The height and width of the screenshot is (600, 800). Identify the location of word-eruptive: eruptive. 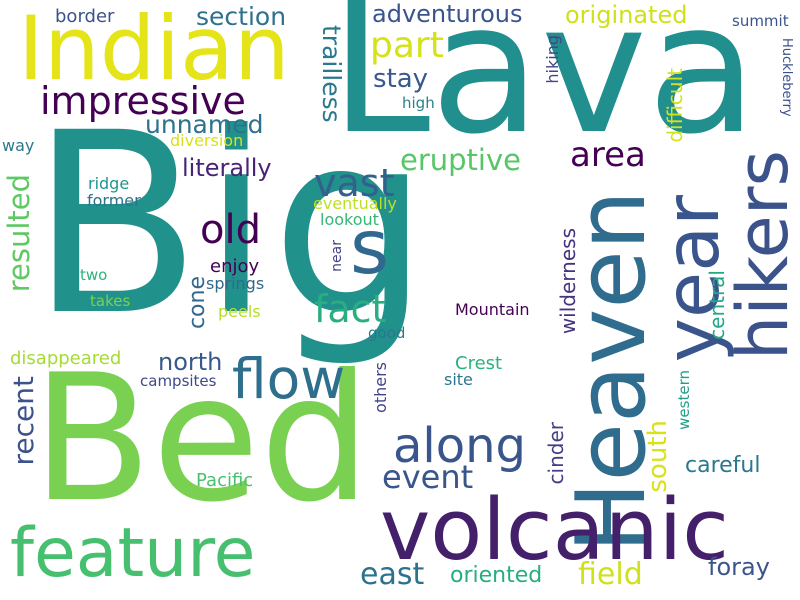
(460, 160).